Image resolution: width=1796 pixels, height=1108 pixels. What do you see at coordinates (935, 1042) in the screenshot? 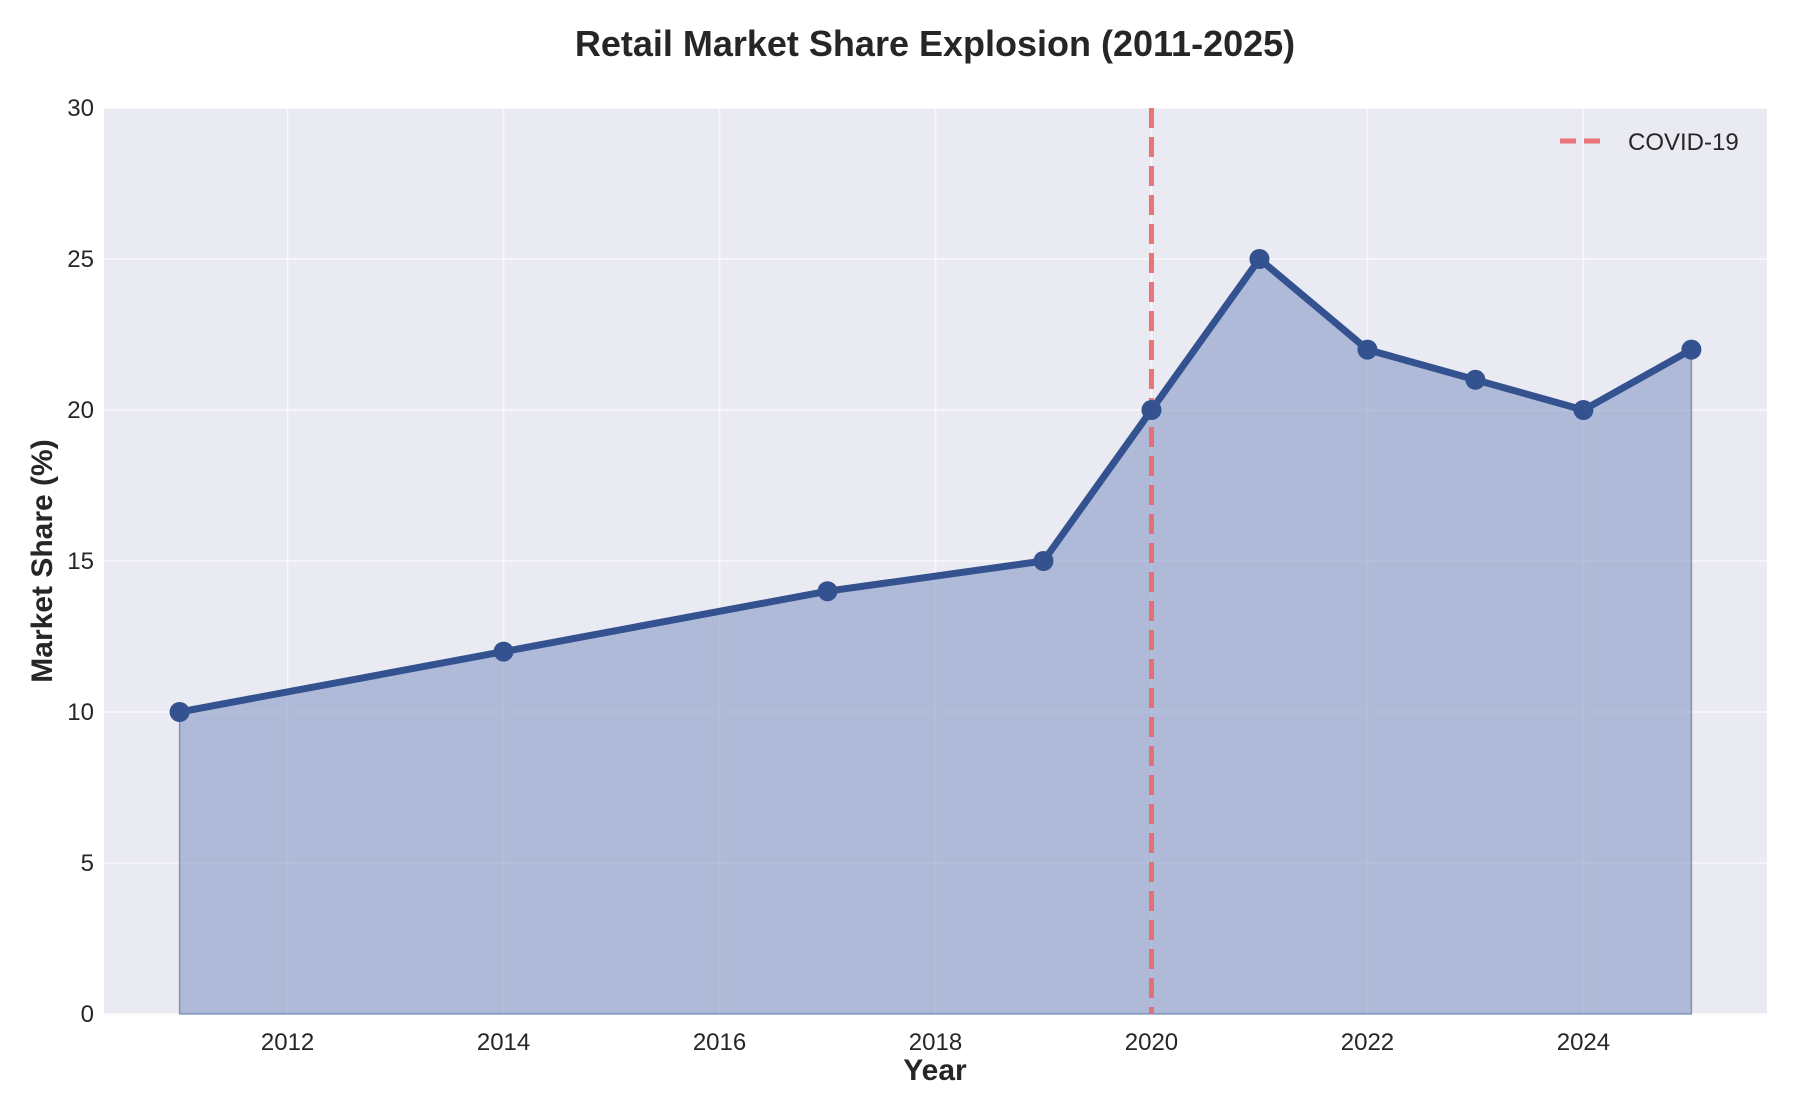
I see `x-tick-label: 2018` at bounding box center [935, 1042].